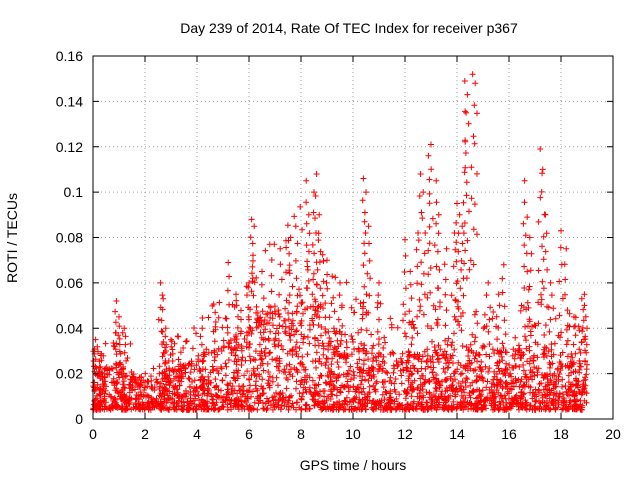  What do you see at coordinates (561, 434) in the screenshot?
I see `x-tick-label: 18` at bounding box center [561, 434].